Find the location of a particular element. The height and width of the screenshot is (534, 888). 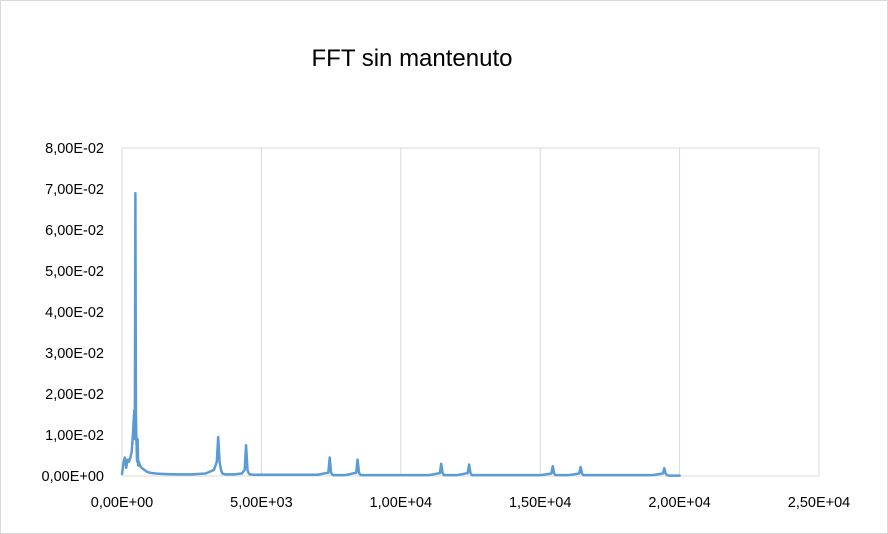

x-tick-label-0: 0,00E+00 is located at coordinates (122, 503).